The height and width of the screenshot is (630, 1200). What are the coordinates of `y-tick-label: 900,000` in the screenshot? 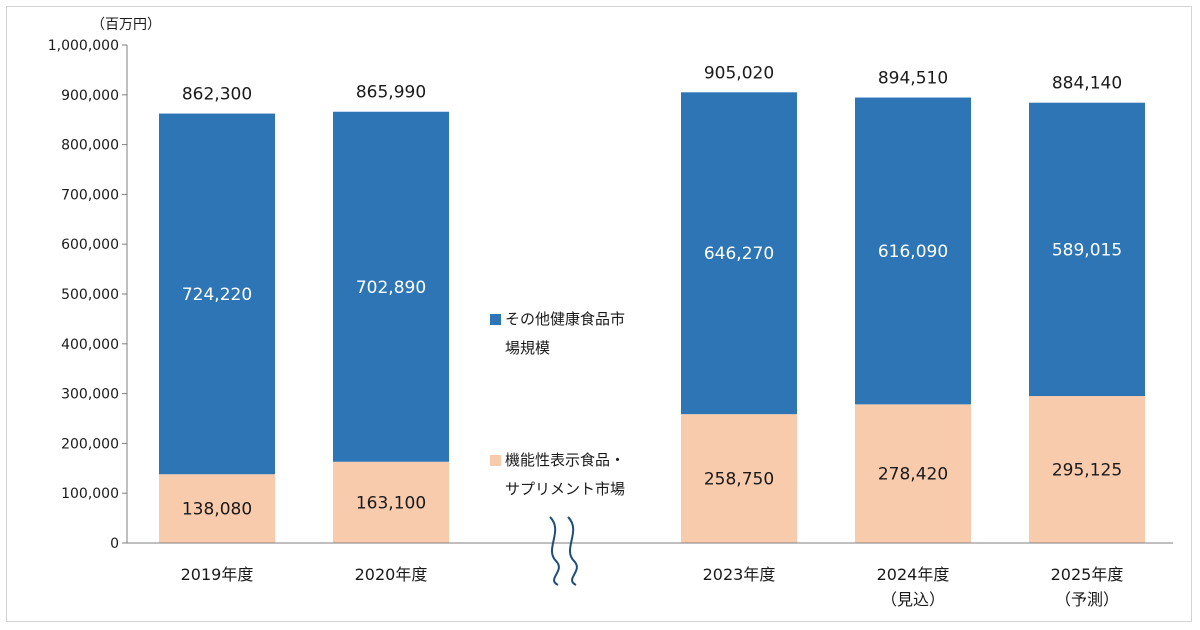 It's located at (90, 96).